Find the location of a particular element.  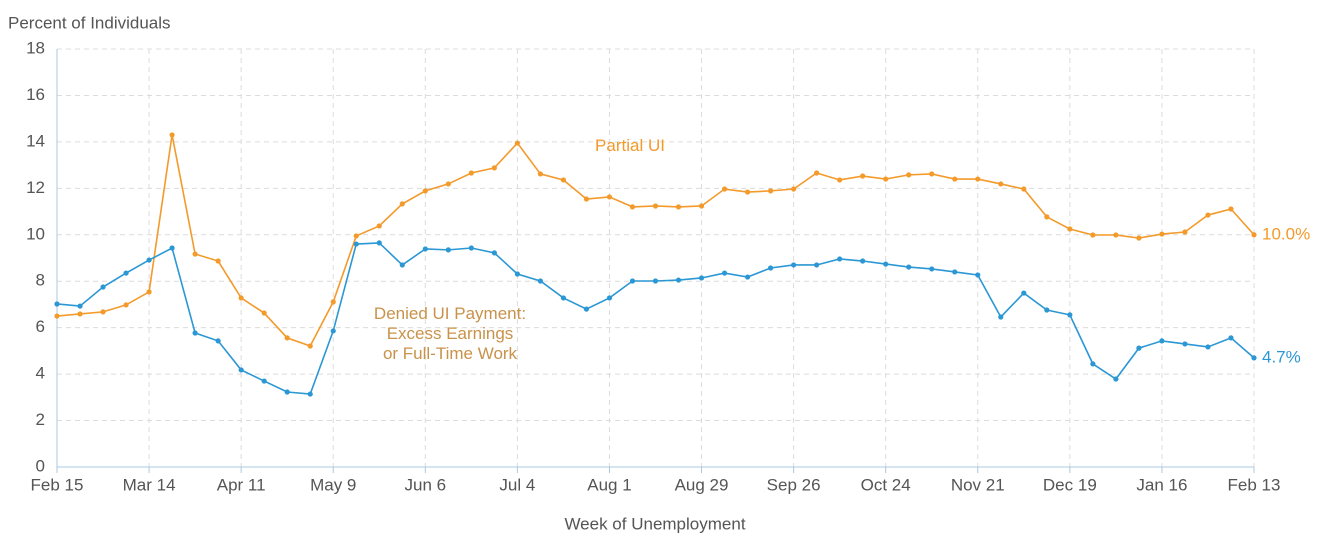

series-label: Partial UI is located at coordinates (630, 145).